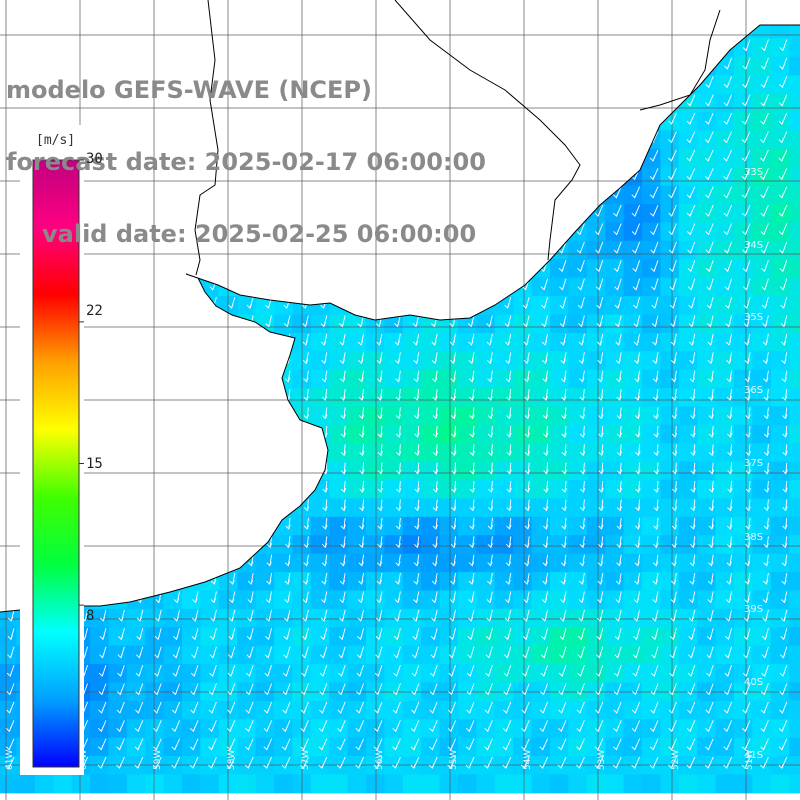  Describe the element at coordinates (52, 450) in the screenshot. I see `colorbar` at that location.